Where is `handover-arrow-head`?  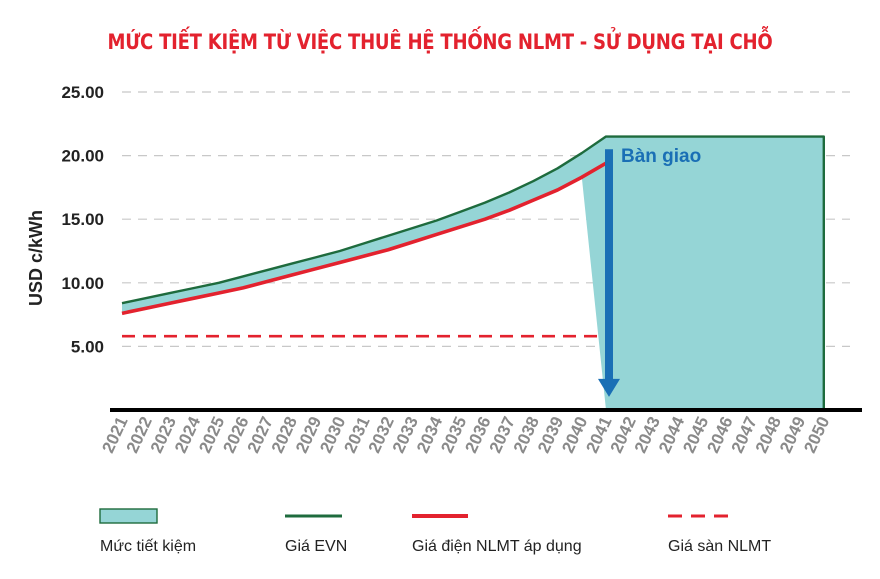
handover-arrow-head is located at coordinates (609, 387).